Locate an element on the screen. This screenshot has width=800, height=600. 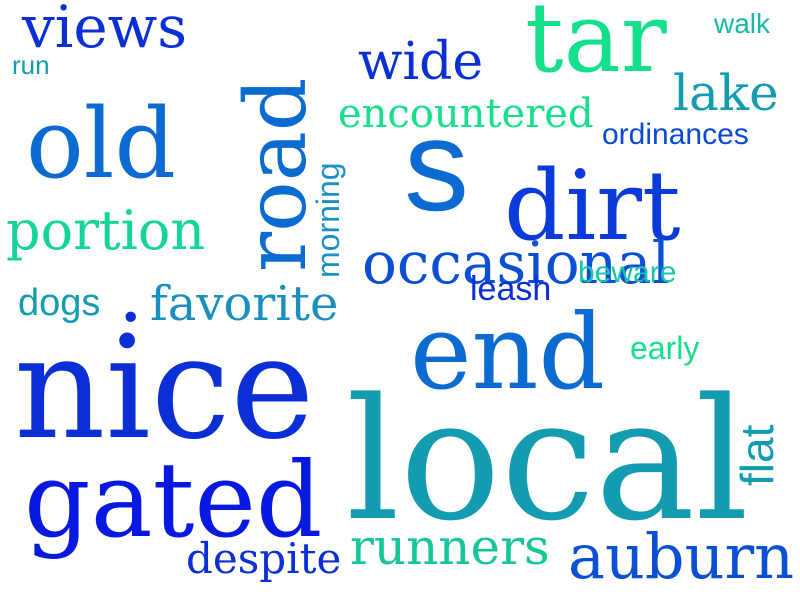
word-lake: lake is located at coordinates (726, 93).